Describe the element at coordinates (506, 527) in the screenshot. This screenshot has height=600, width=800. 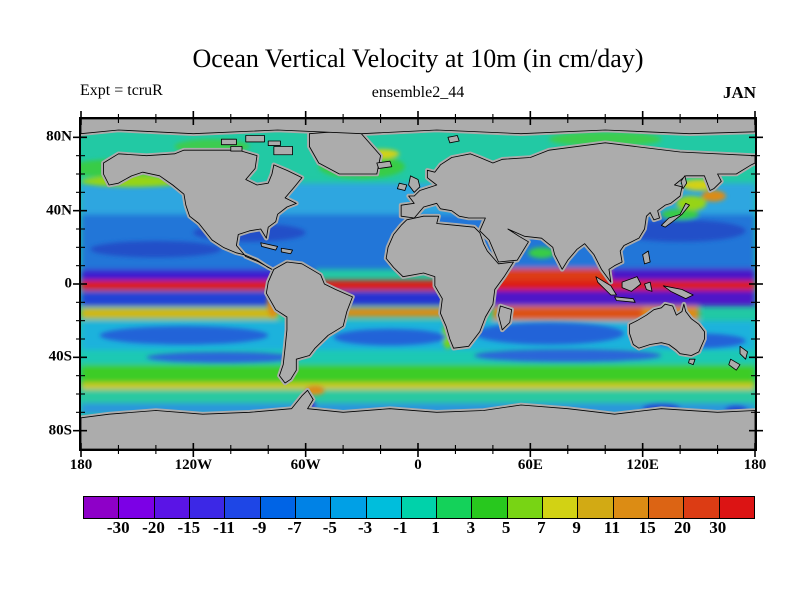
I see `colorbar-tick-label: 5` at that location.